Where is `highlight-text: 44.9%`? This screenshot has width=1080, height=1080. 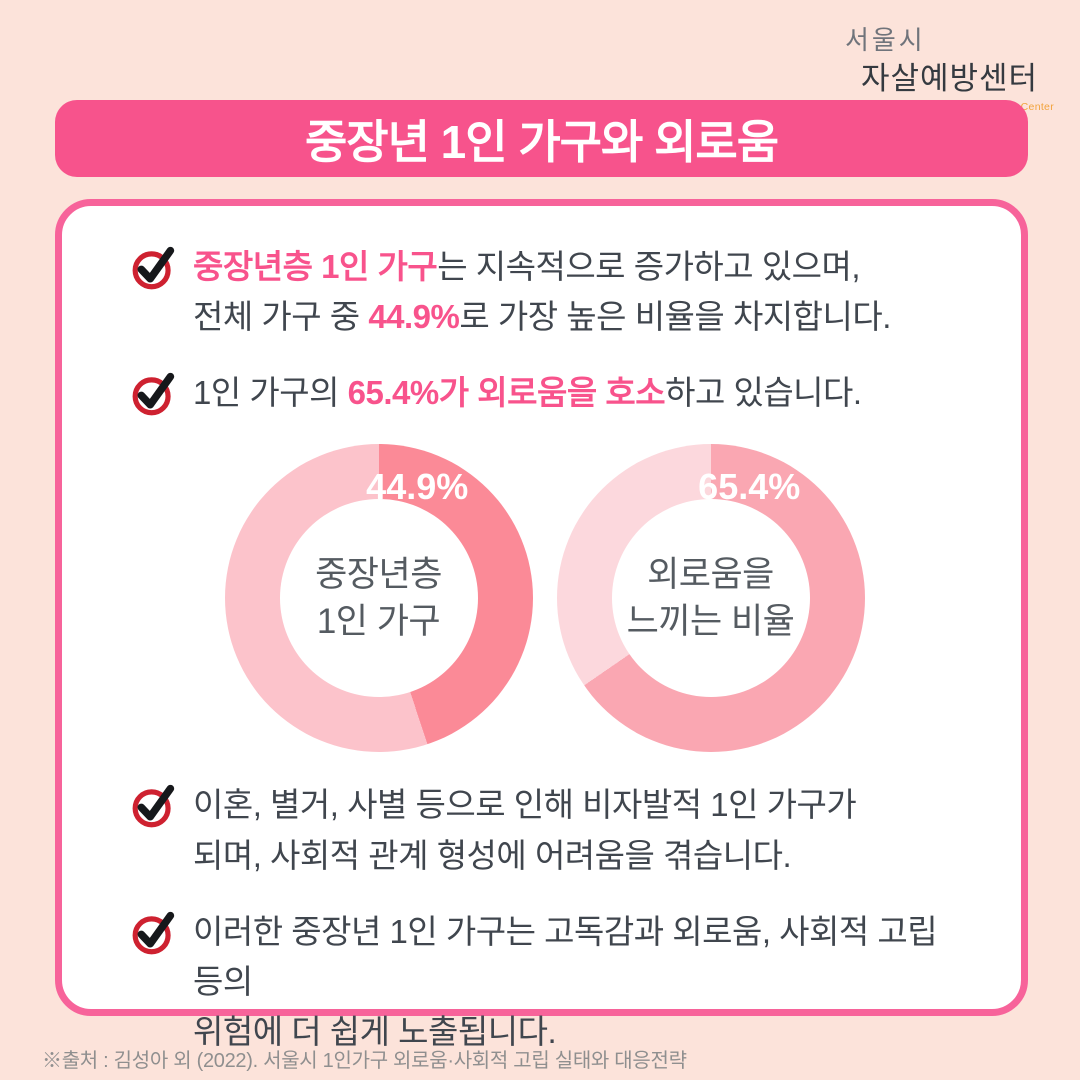
highlight-text: 44.9% is located at coordinates (414, 317).